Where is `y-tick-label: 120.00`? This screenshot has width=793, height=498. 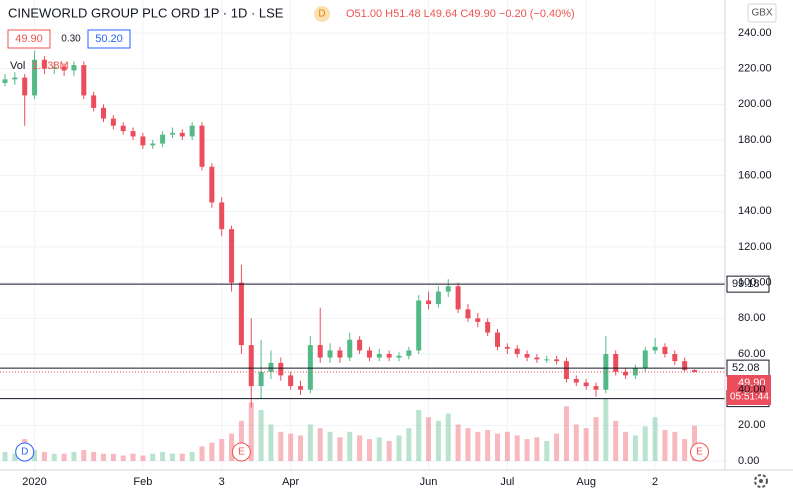
y-tick-label: 120.00 is located at coordinates (755, 247).